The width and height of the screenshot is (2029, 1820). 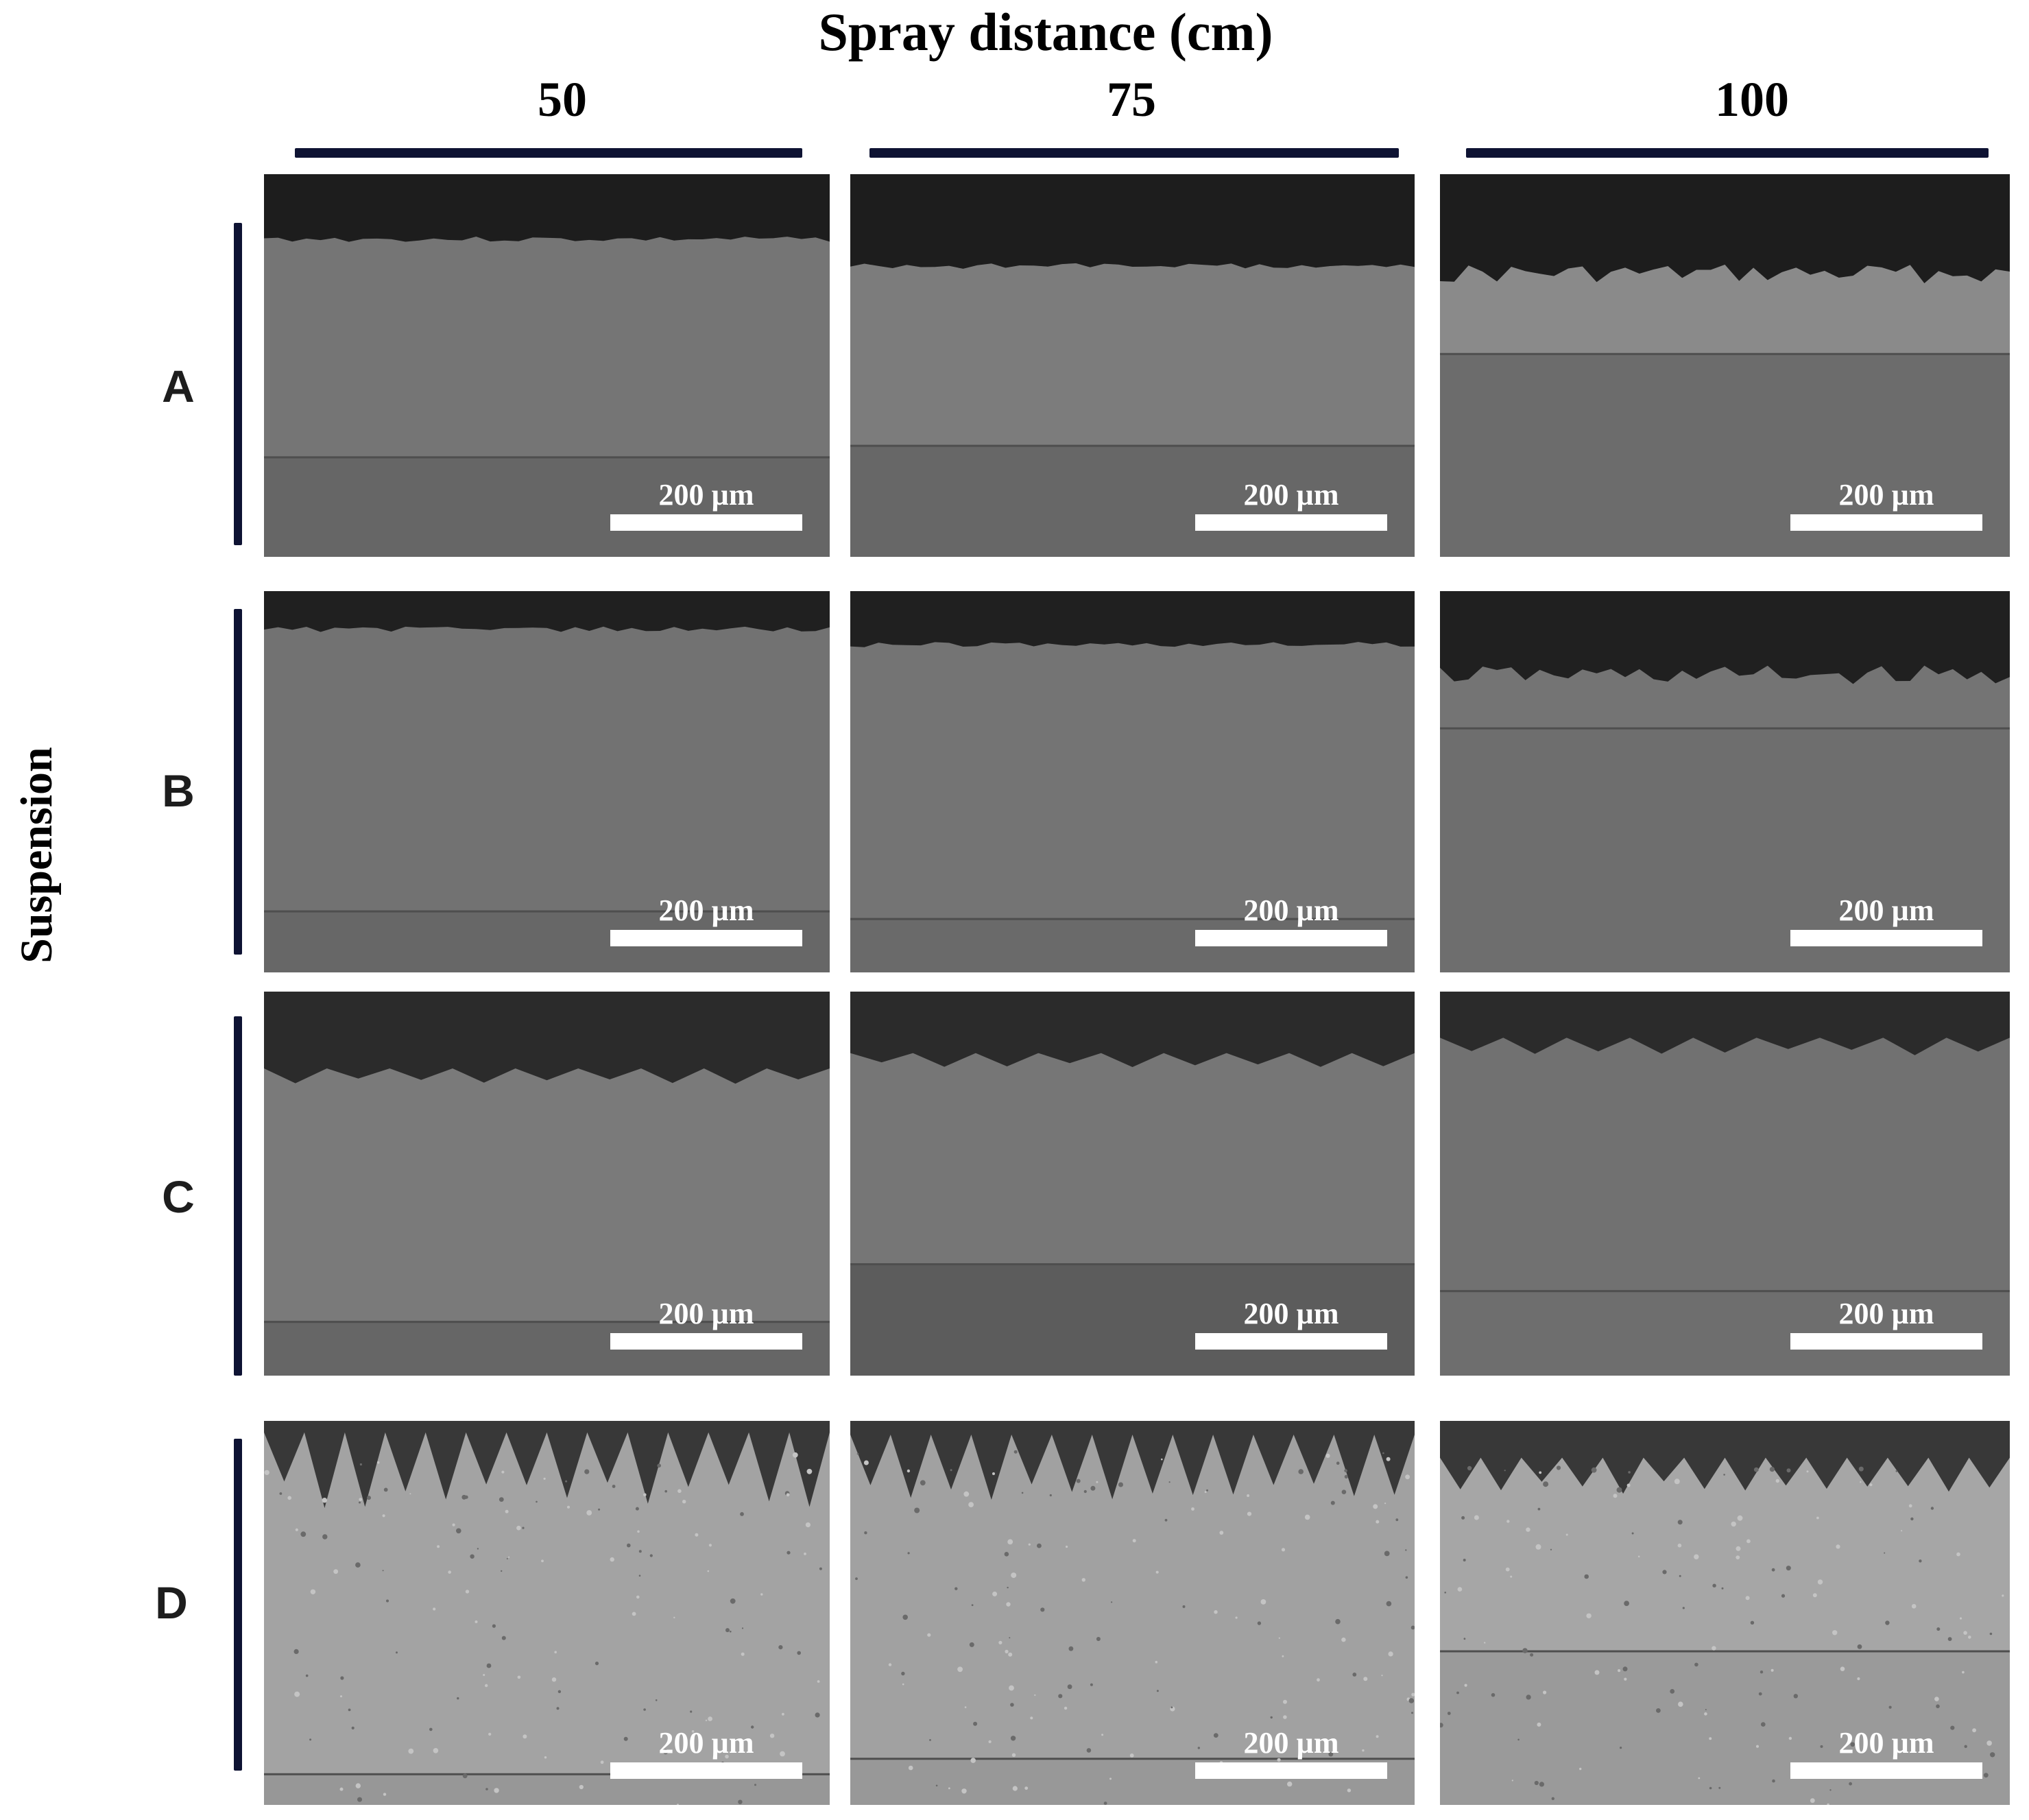 I want to click on row-axis-title: Suspension, so click(x=37, y=855).